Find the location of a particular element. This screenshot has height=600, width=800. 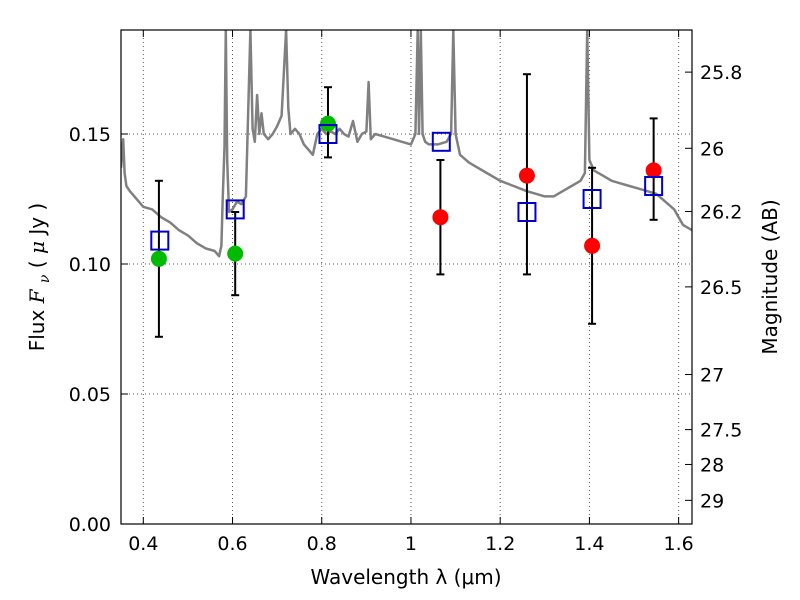

x-tick-label: 1.4 is located at coordinates (589, 544).